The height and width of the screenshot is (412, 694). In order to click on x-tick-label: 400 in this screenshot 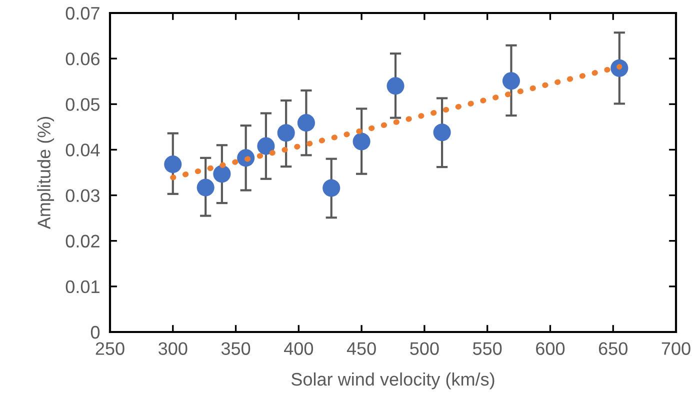, I will do `click(299, 348)`.